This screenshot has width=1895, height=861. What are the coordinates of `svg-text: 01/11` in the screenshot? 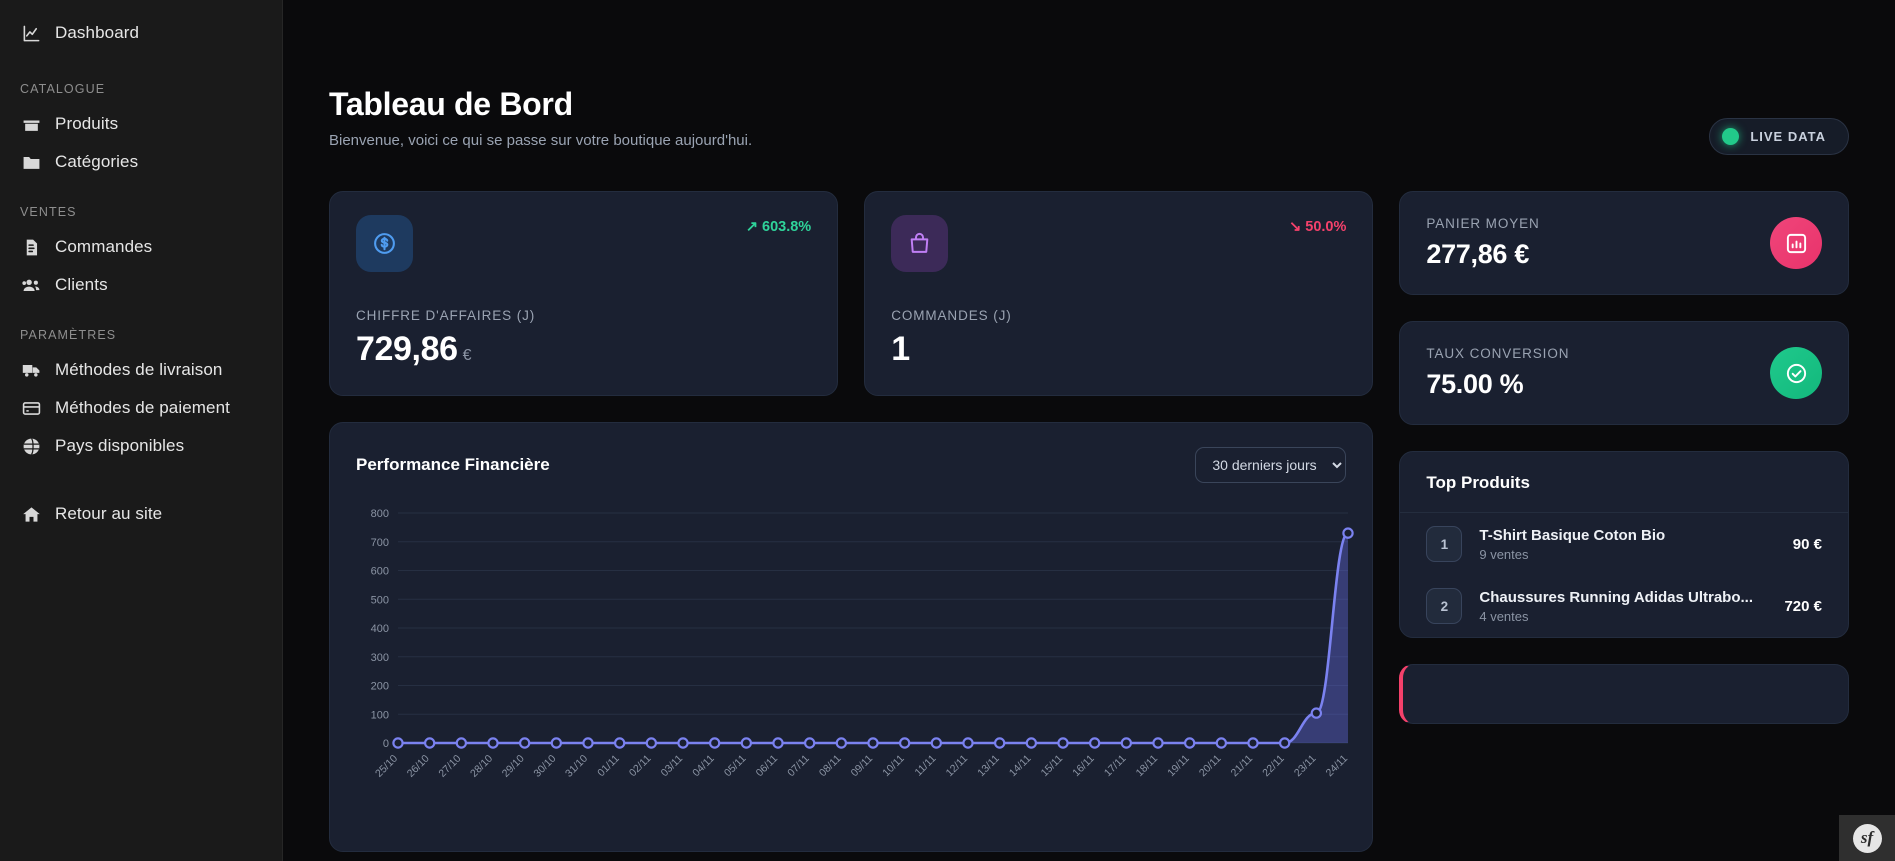 It's located at (608, 766).